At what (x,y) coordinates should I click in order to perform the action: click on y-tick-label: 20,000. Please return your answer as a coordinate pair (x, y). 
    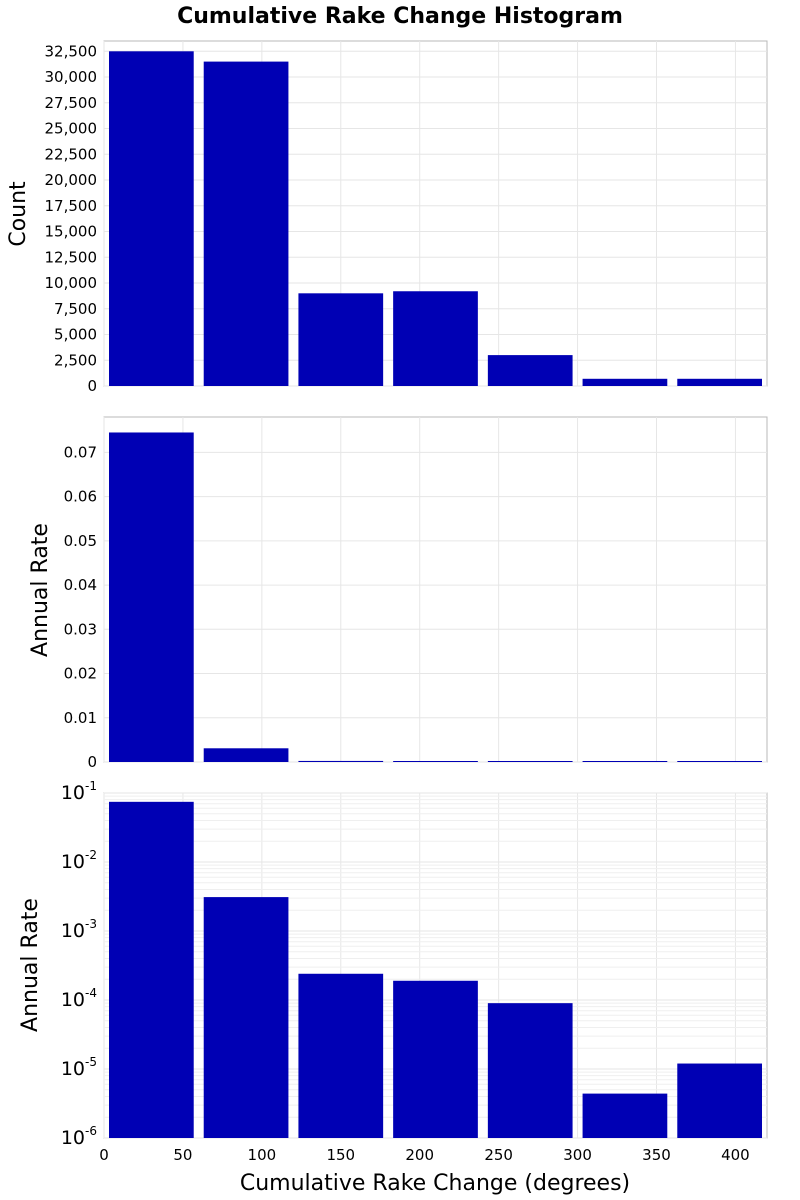
    Looking at the image, I should click on (71, 180).